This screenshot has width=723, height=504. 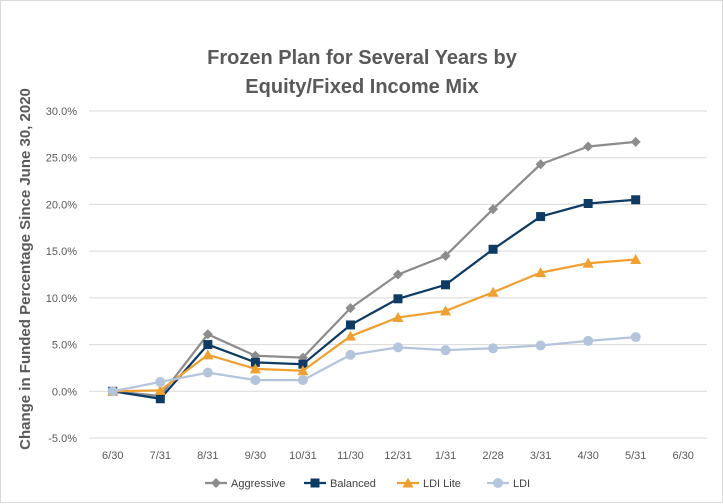 I want to click on x-tick-label: 8/31, so click(x=207, y=456).